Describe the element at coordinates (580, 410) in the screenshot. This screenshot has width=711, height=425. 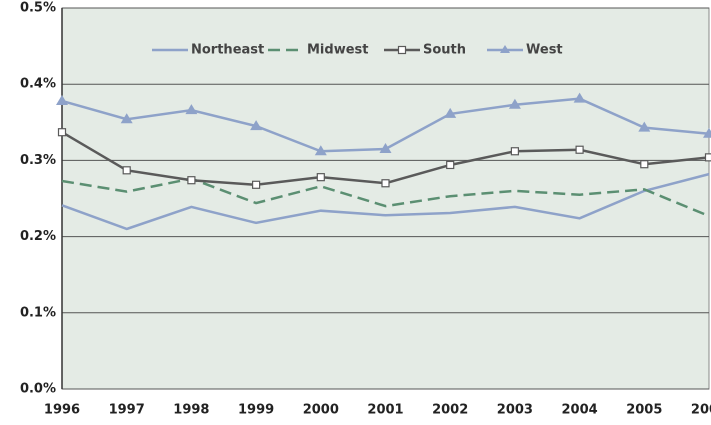
I see `x-tick-label: 2004` at that location.